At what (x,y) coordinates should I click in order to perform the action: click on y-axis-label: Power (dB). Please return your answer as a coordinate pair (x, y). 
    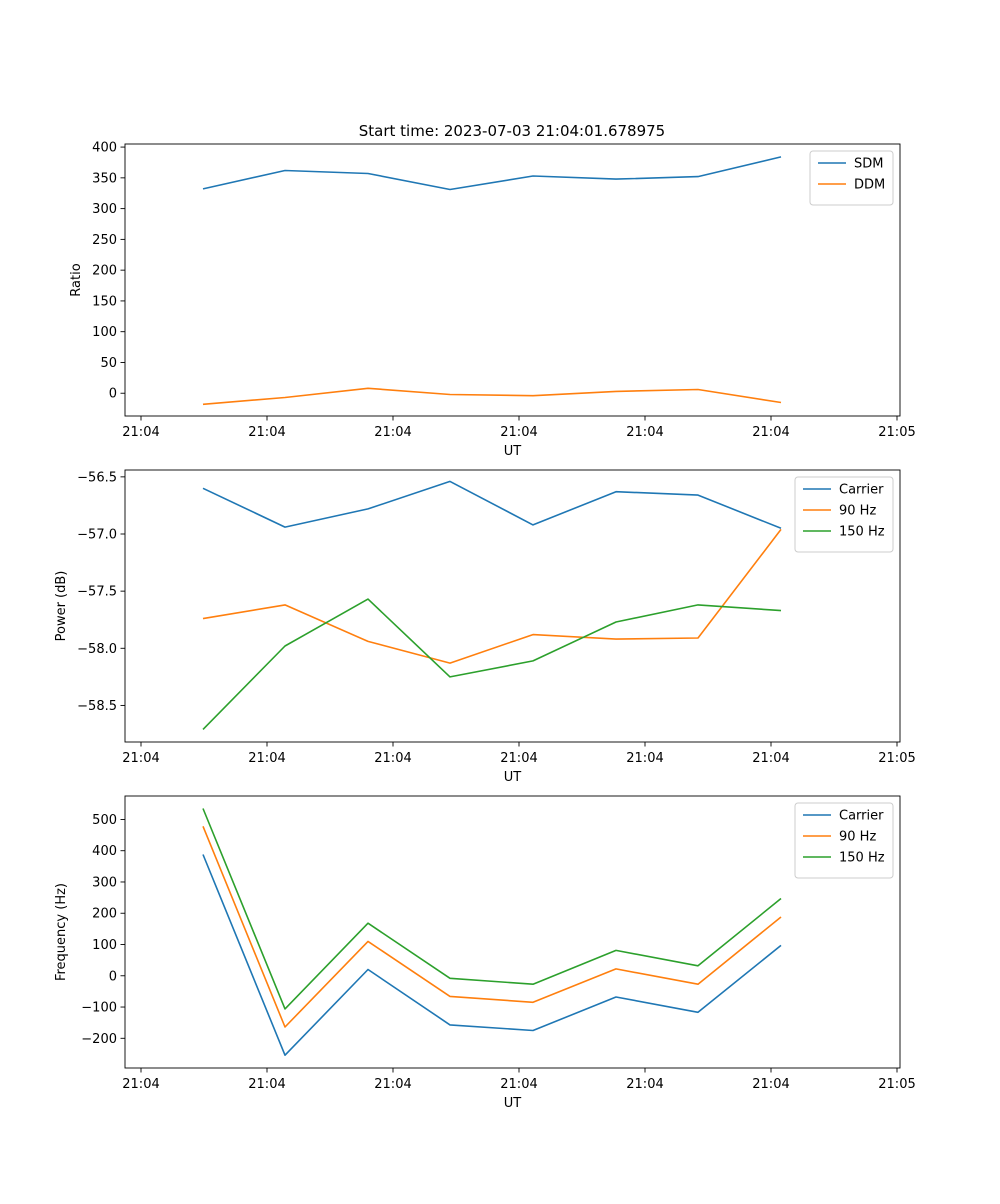
    Looking at the image, I should click on (61, 606).